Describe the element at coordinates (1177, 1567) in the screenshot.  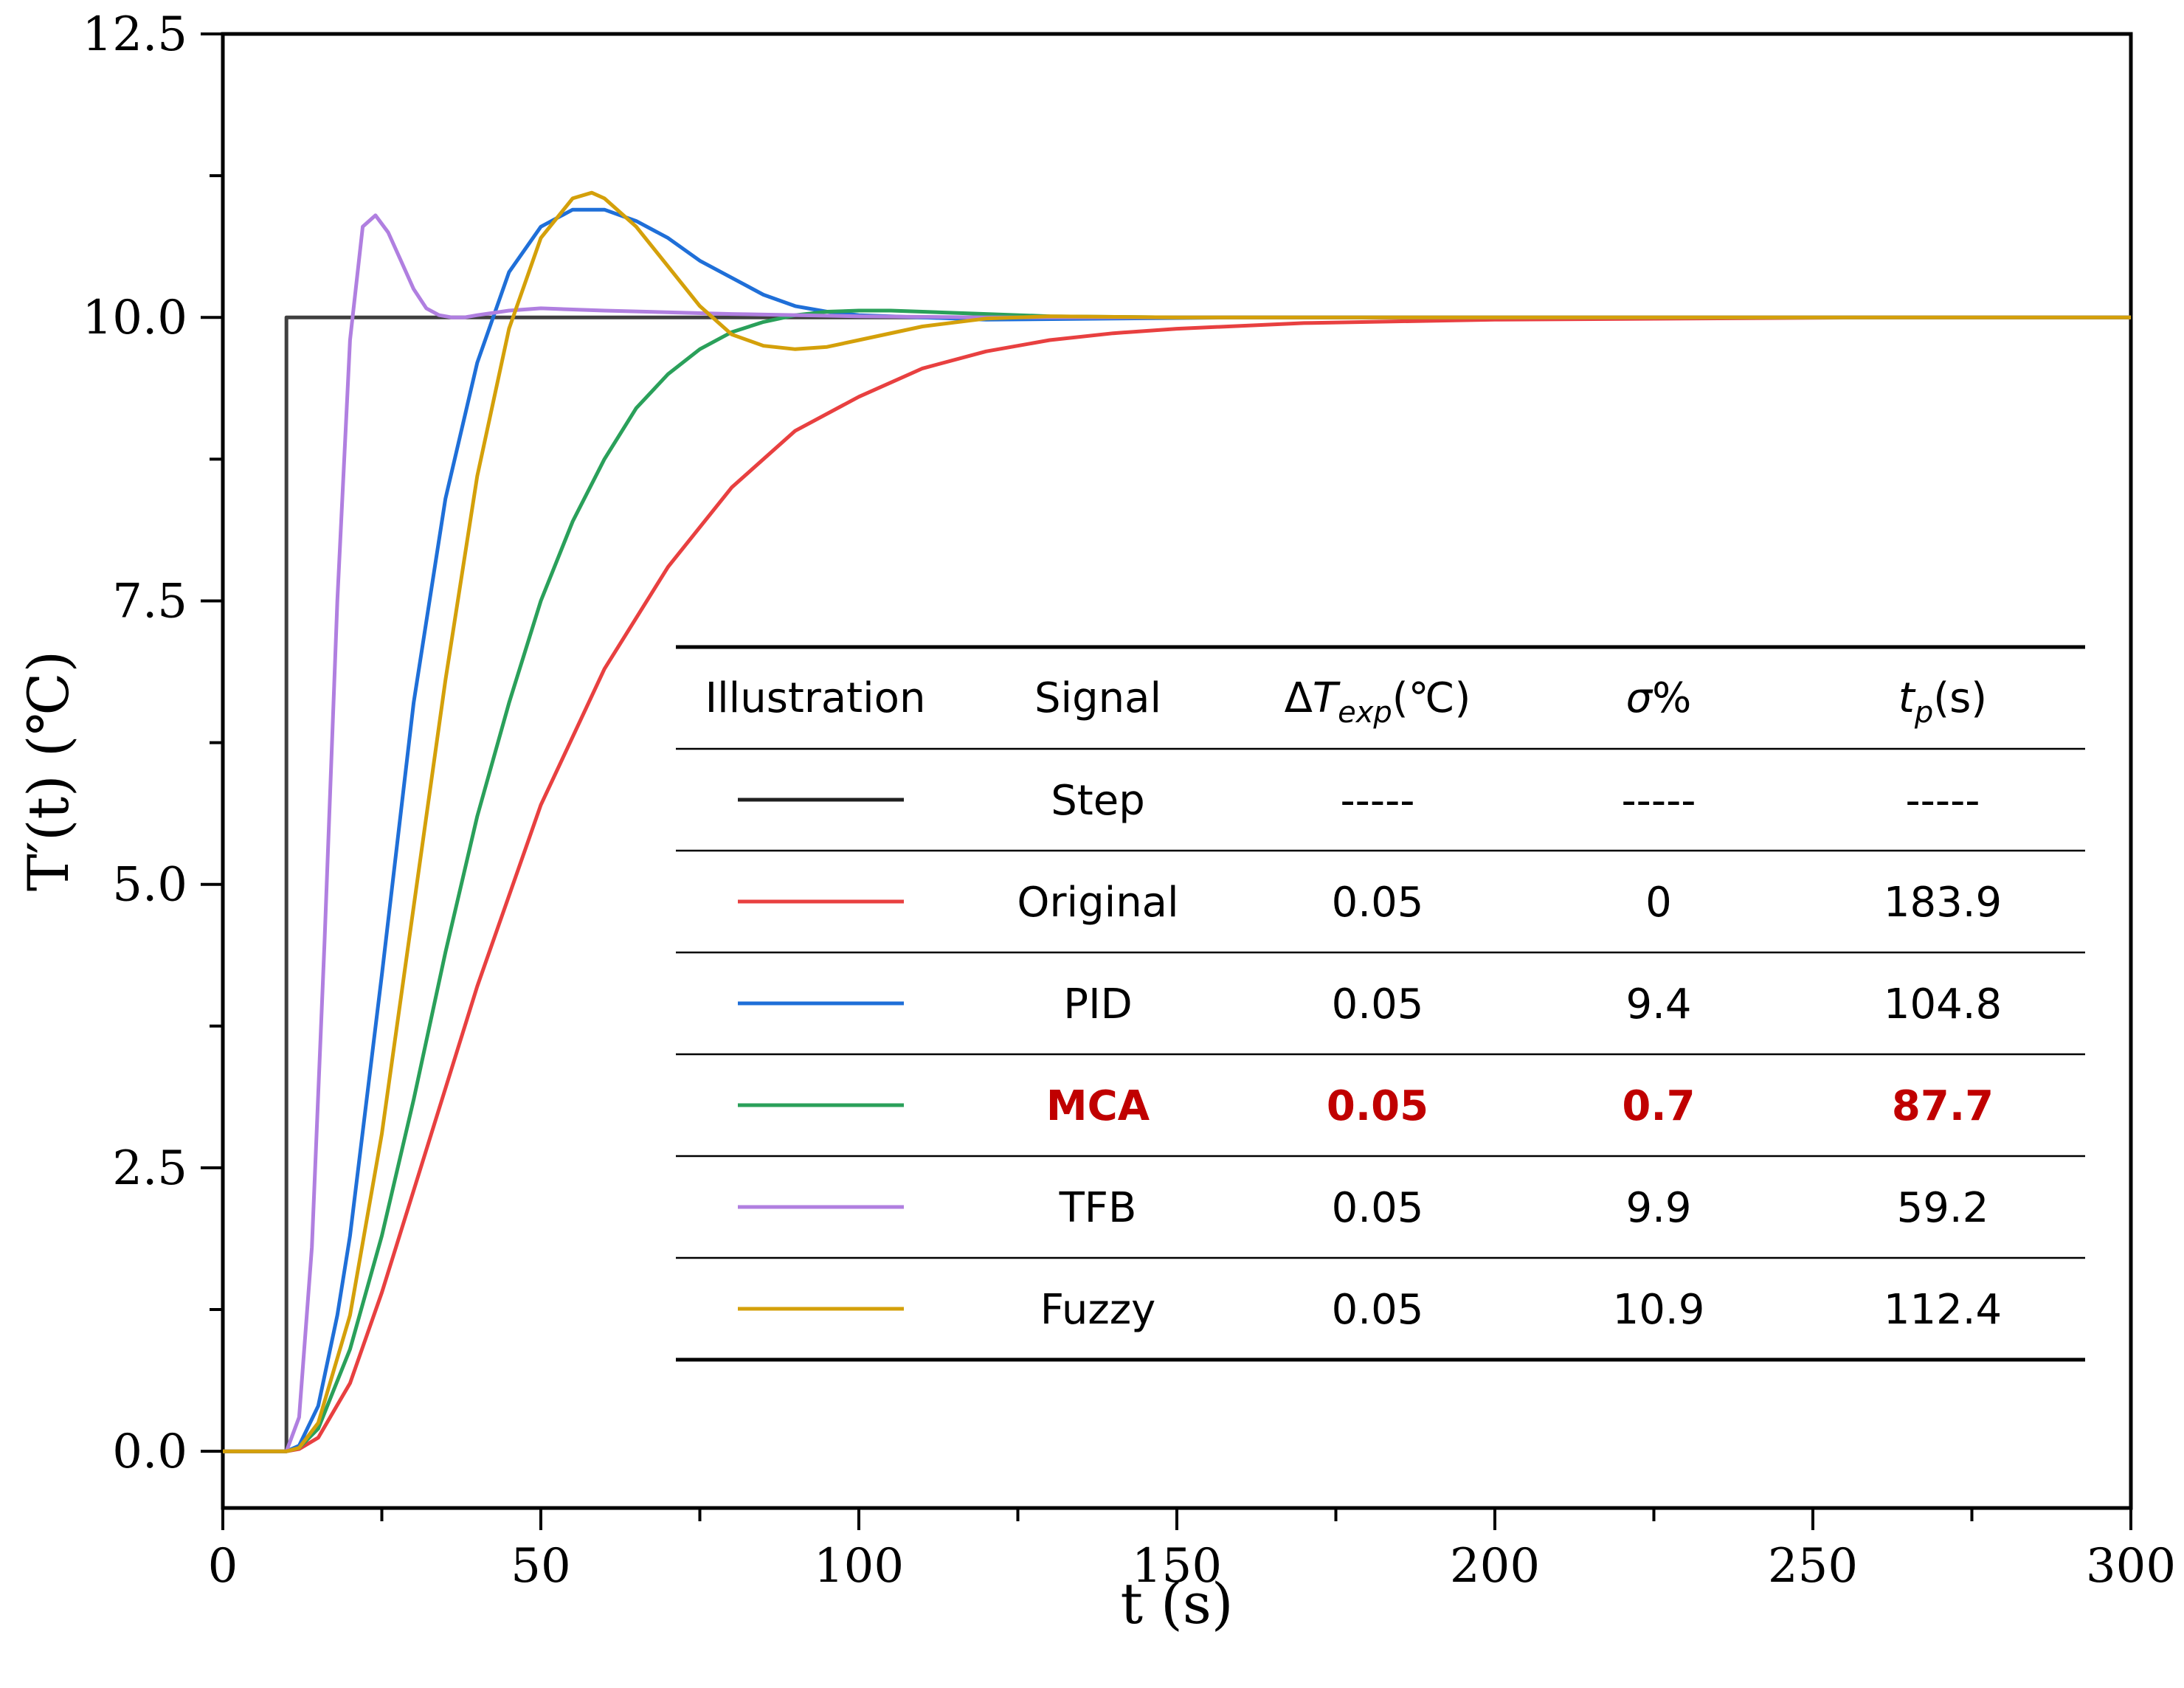
I see `x-tick-label: 150` at that location.